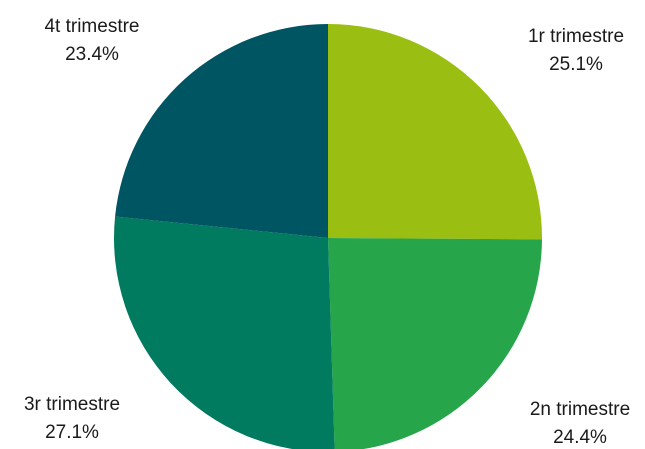 The image size is (645, 449). Describe the element at coordinates (72, 404) in the screenshot. I see `slice-label-3: 3r trimestre` at that location.